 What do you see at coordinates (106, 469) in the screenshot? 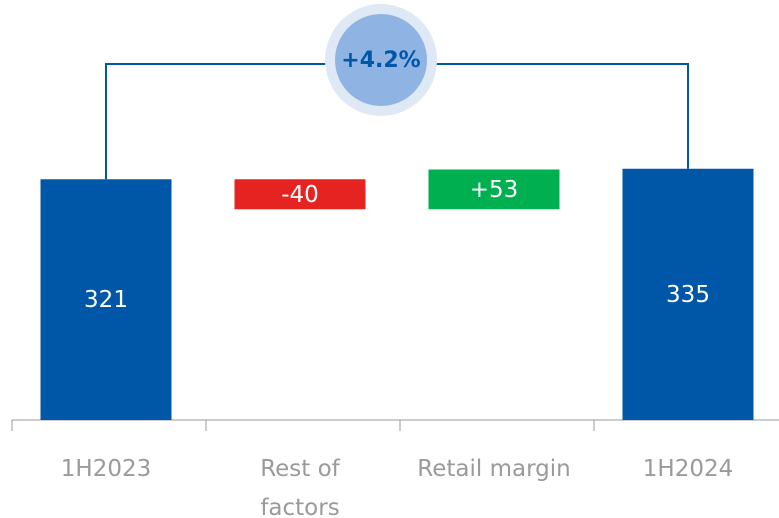
I see `x-tick-label: 1H2023` at bounding box center [106, 469].